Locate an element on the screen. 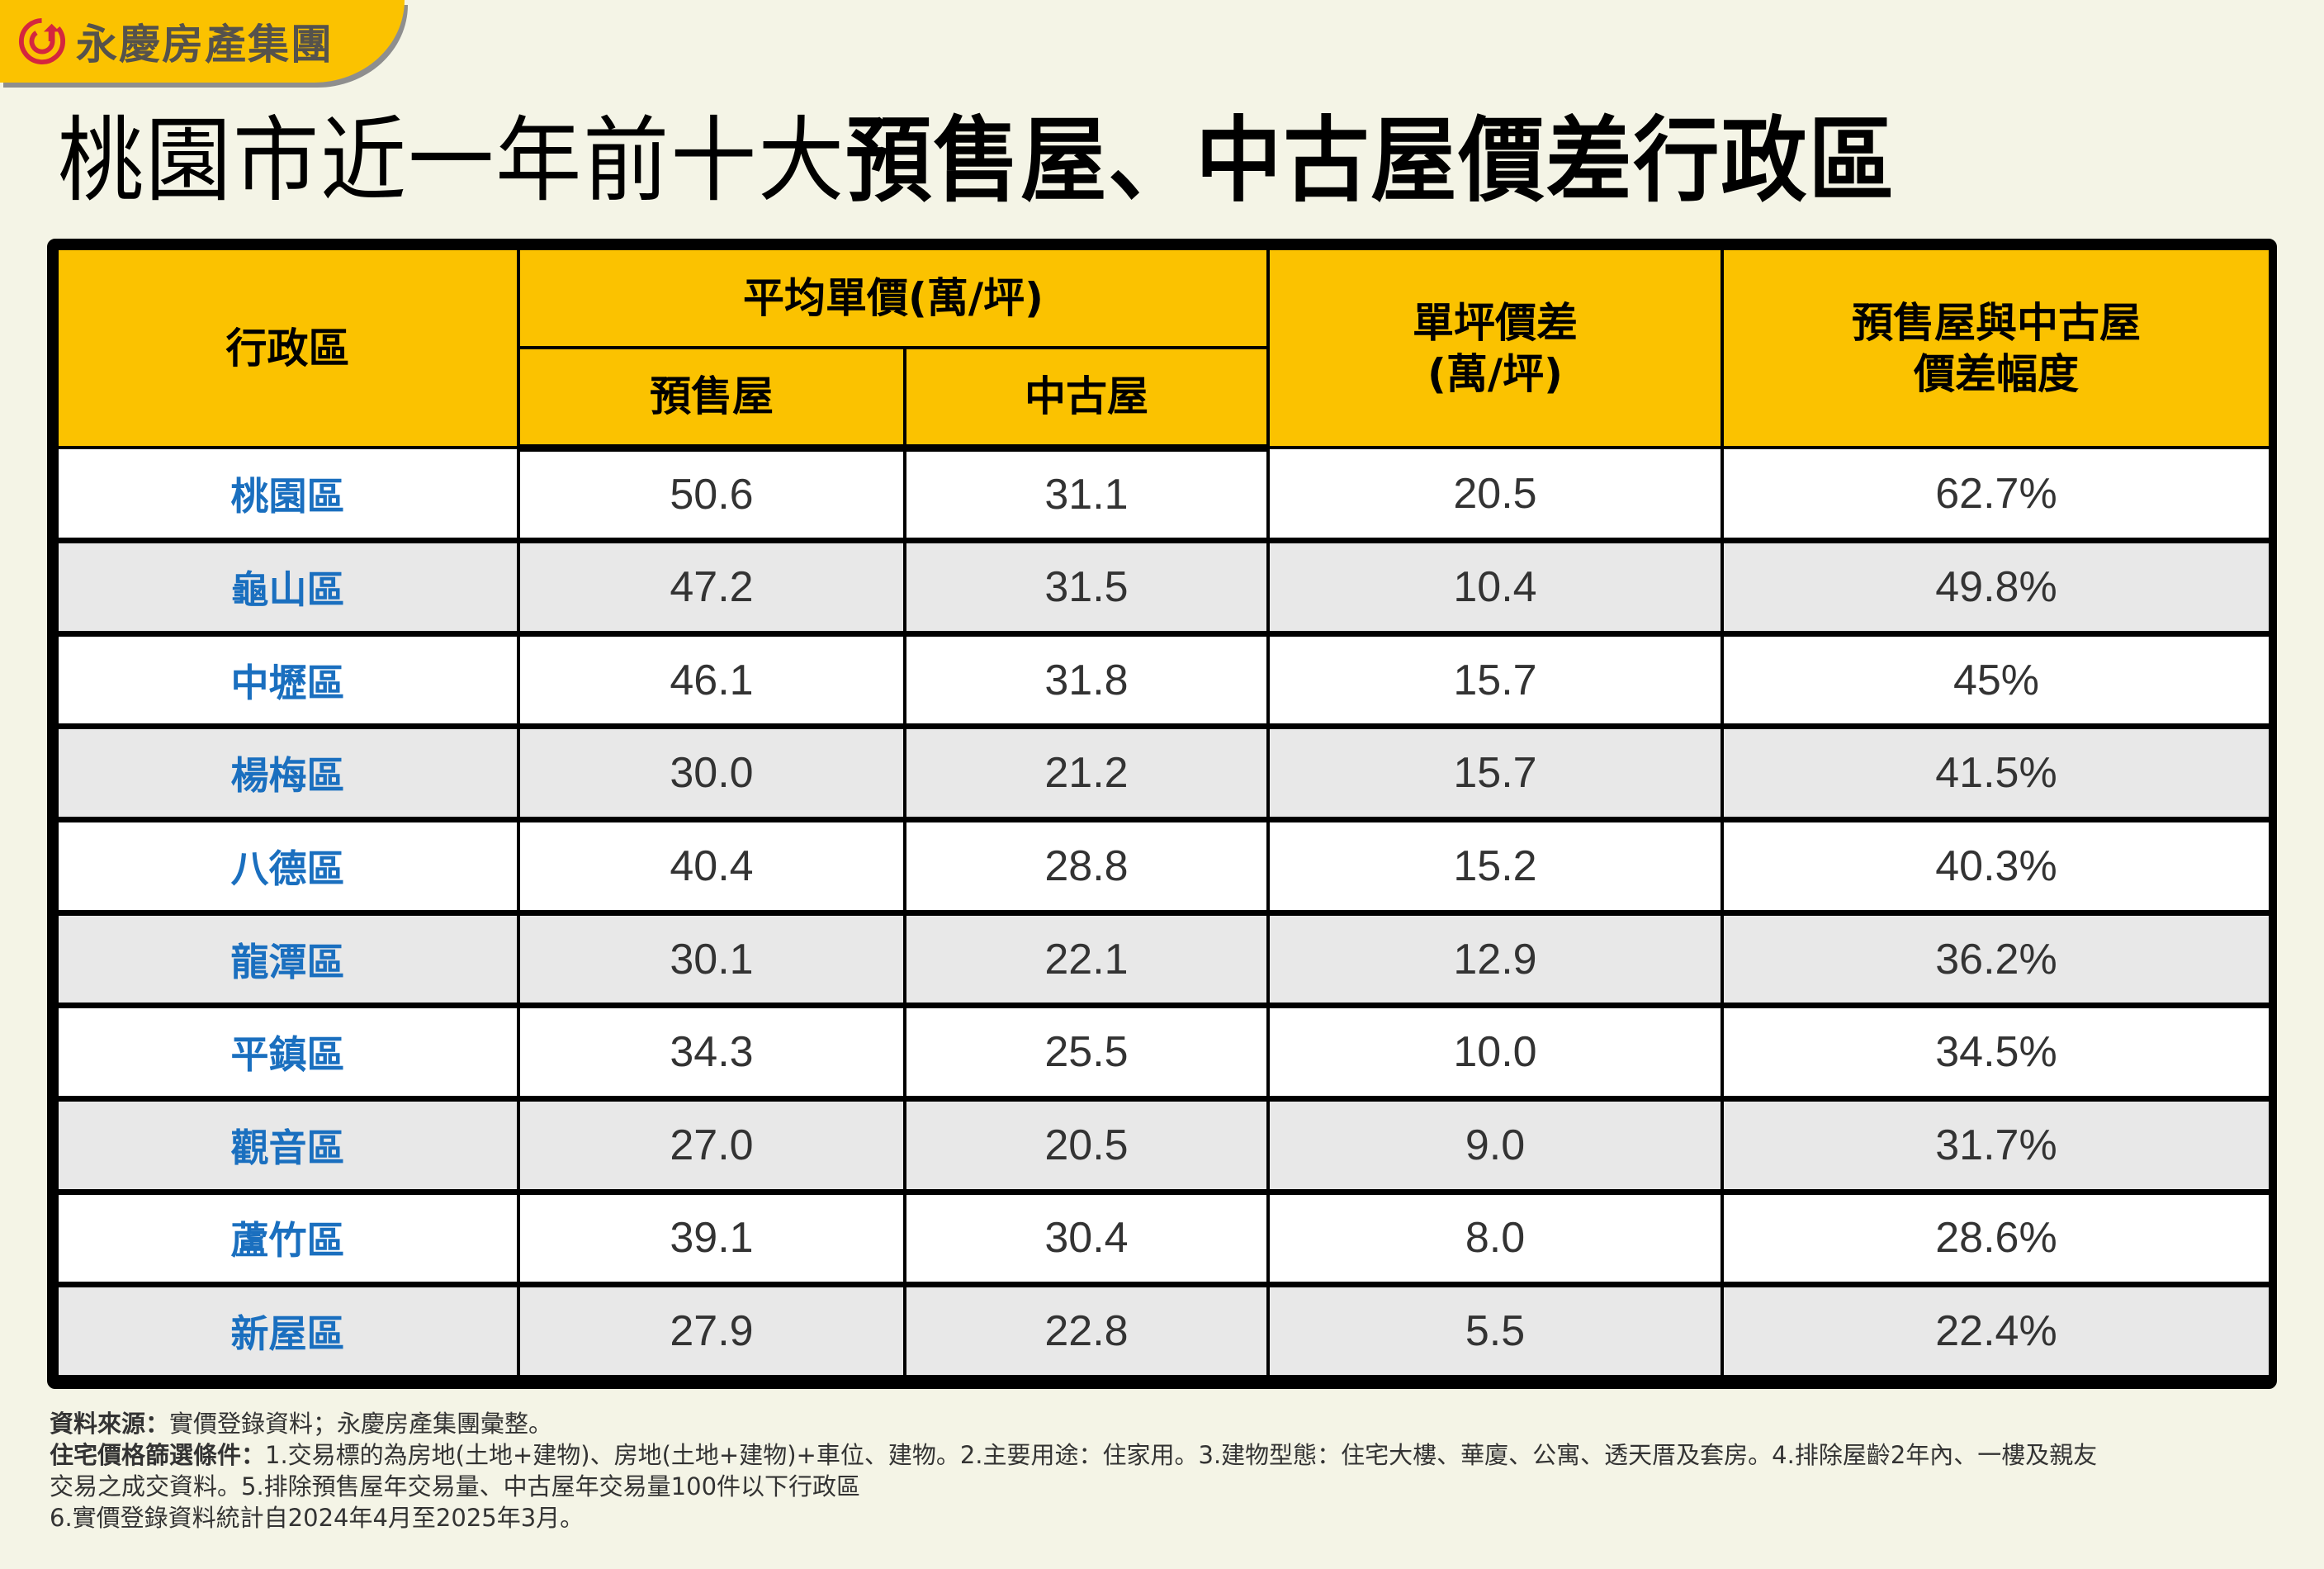  presale-cell: 30.1 is located at coordinates (712, 960).